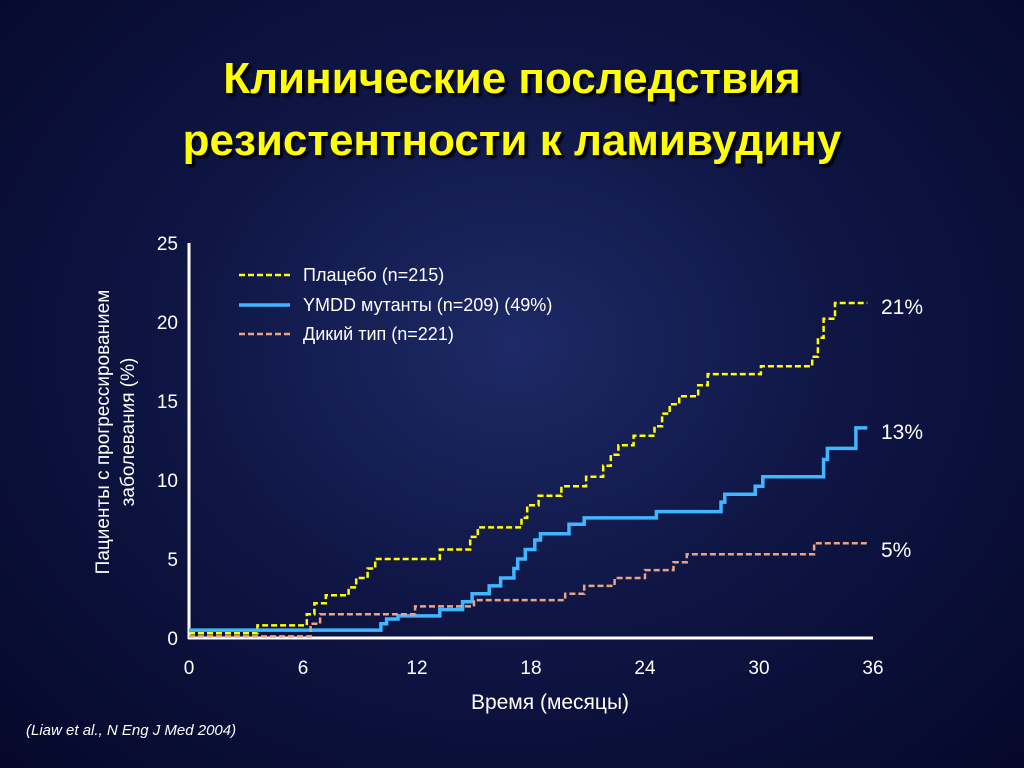  What do you see at coordinates (189, 668) in the screenshot?
I see `x-tick-label: 0` at bounding box center [189, 668].